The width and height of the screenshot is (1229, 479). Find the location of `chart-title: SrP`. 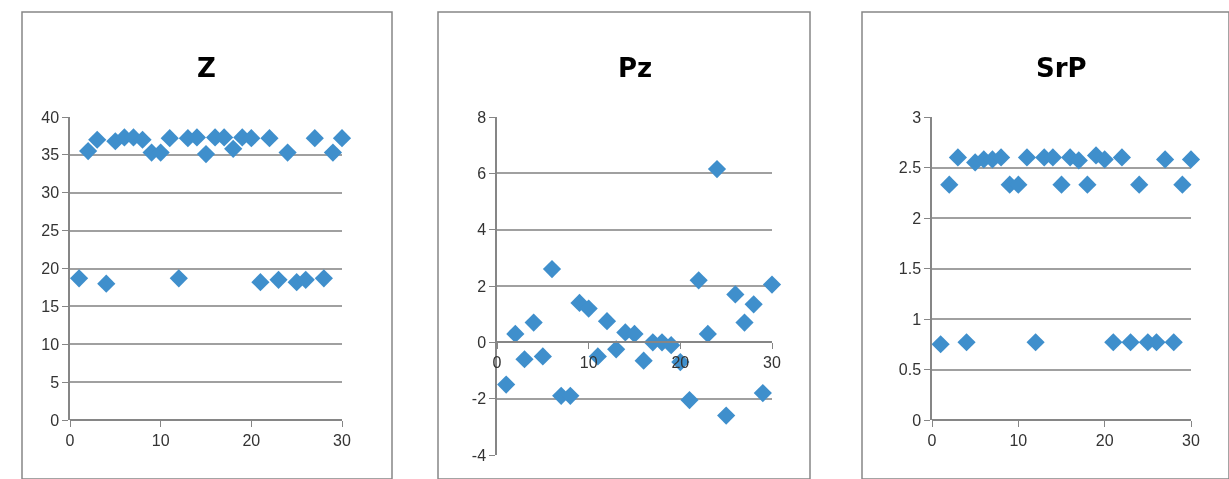

chart-title: SrP is located at coordinates (1061, 68).